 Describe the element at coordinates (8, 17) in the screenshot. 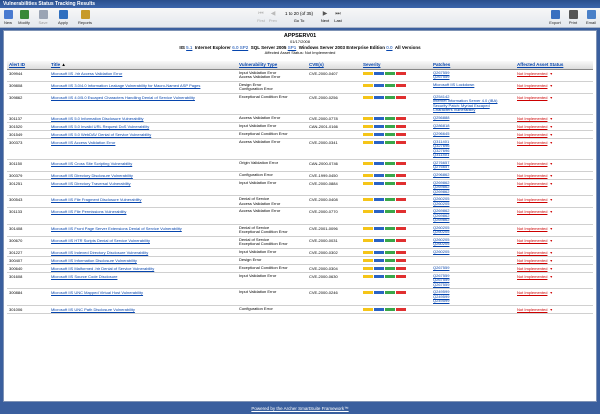

I see `new-button: New` at that location.